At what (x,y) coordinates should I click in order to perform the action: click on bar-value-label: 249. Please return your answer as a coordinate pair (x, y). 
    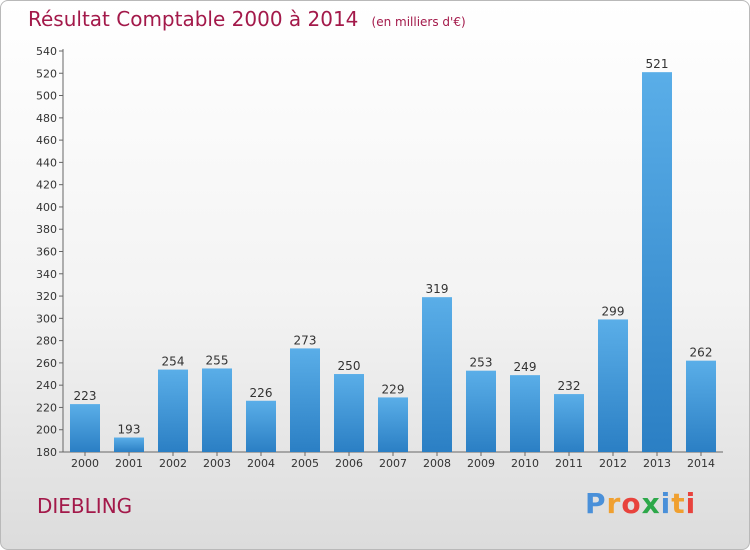
    Looking at the image, I should click on (525, 367).